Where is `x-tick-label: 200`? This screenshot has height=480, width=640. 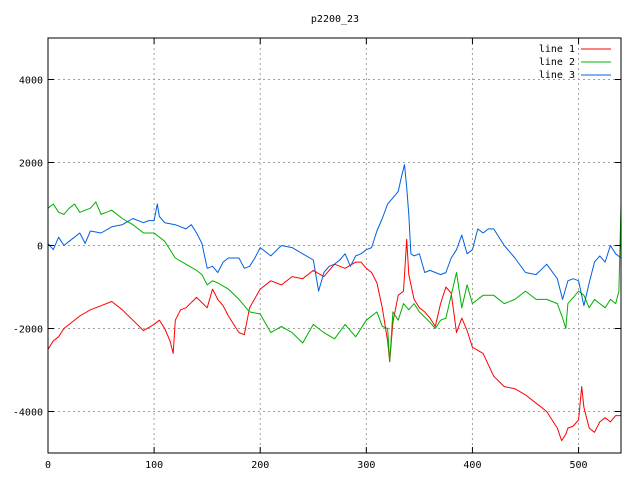
x-tick-label: 200 is located at coordinates (260, 465).